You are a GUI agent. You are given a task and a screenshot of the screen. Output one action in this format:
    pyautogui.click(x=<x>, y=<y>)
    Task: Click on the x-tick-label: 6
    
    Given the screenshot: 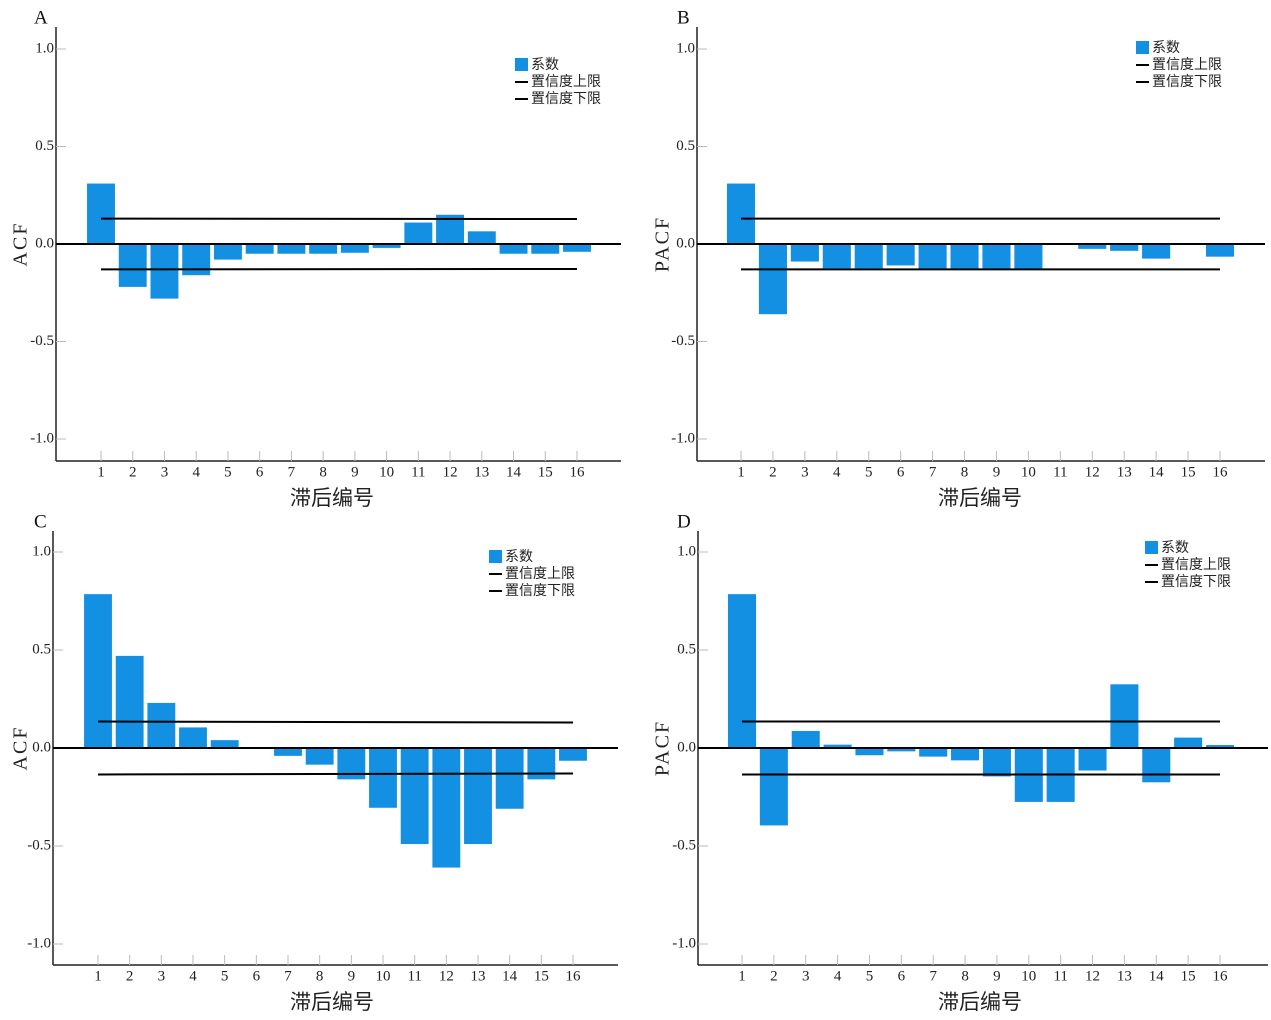 What is the action you would take?
    pyautogui.click(x=902, y=976)
    